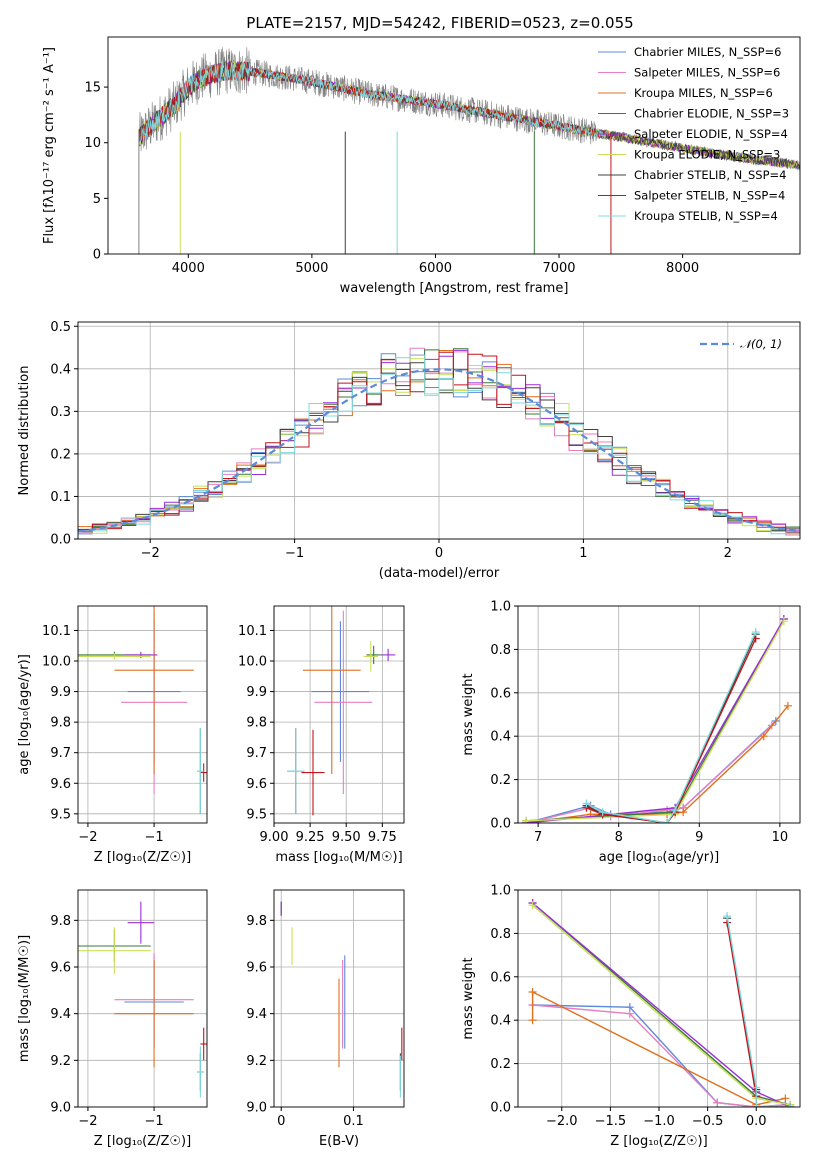 The width and height of the screenshot is (819, 1170). I want to click on series-kroupa-miles, so click(657, 764).